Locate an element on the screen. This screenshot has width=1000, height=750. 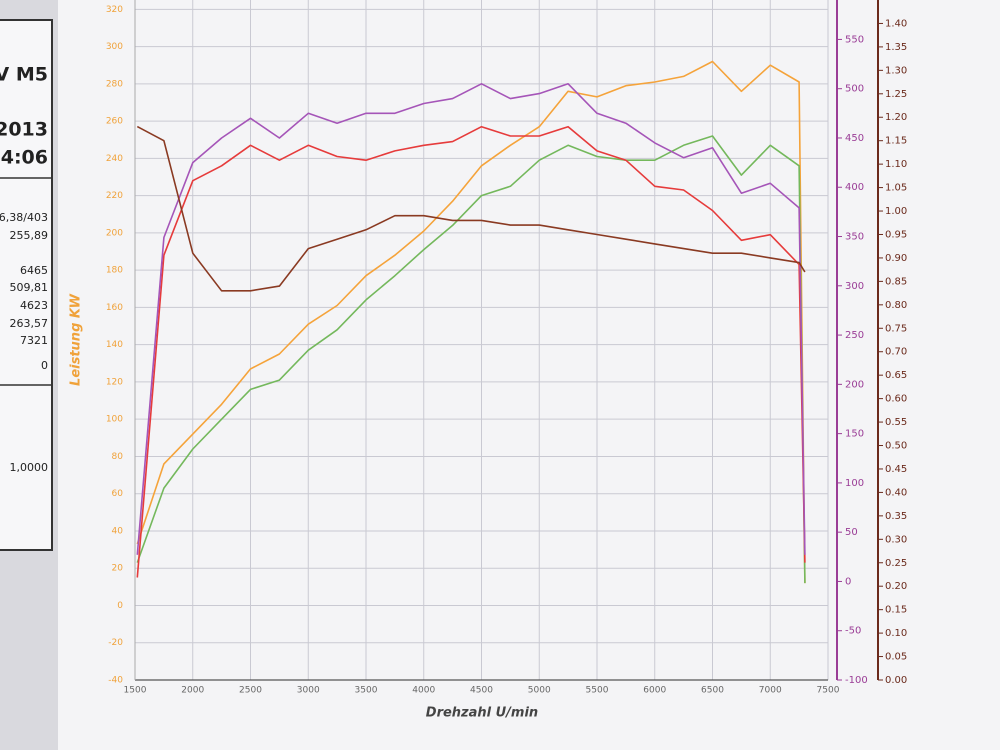
y3-tick-label: 1.10 is located at coordinates (896, 164).